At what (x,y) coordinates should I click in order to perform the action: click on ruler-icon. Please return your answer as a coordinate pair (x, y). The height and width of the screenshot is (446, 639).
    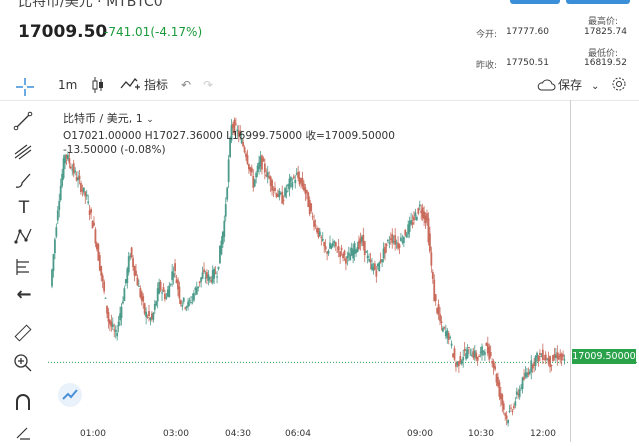
    Looking at the image, I should click on (24, 333).